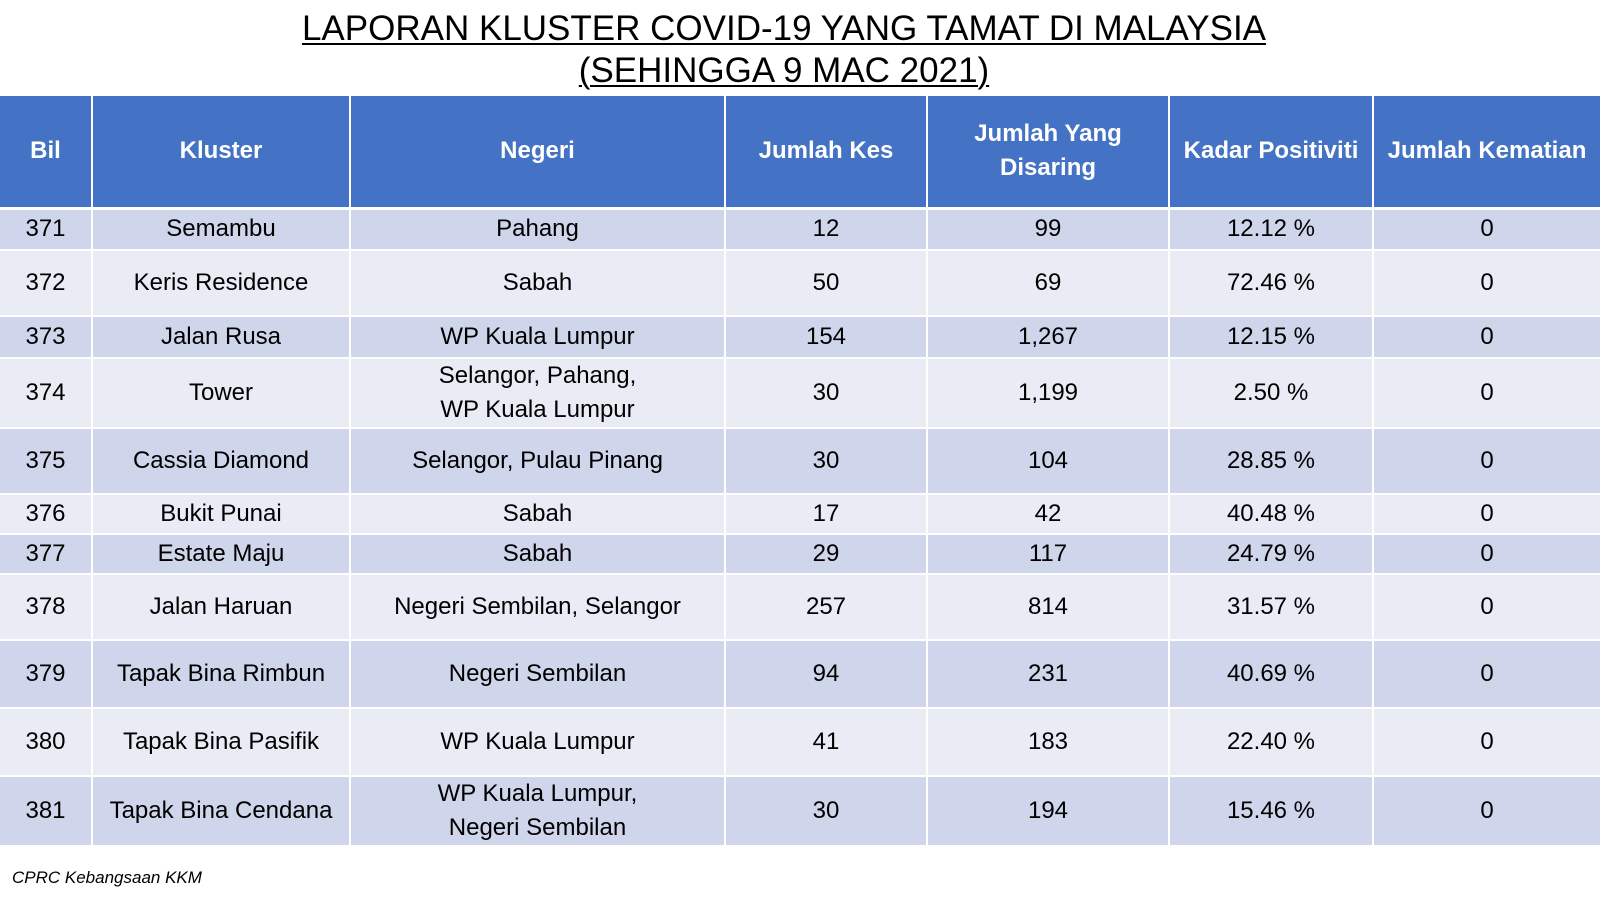 This screenshot has width=1600, height=900. Describe the element at coordinates (538, 811) in the screenshot. I see `cell-negeri: WP Kuala Lumpur, Negeri Sembilan` at that location.